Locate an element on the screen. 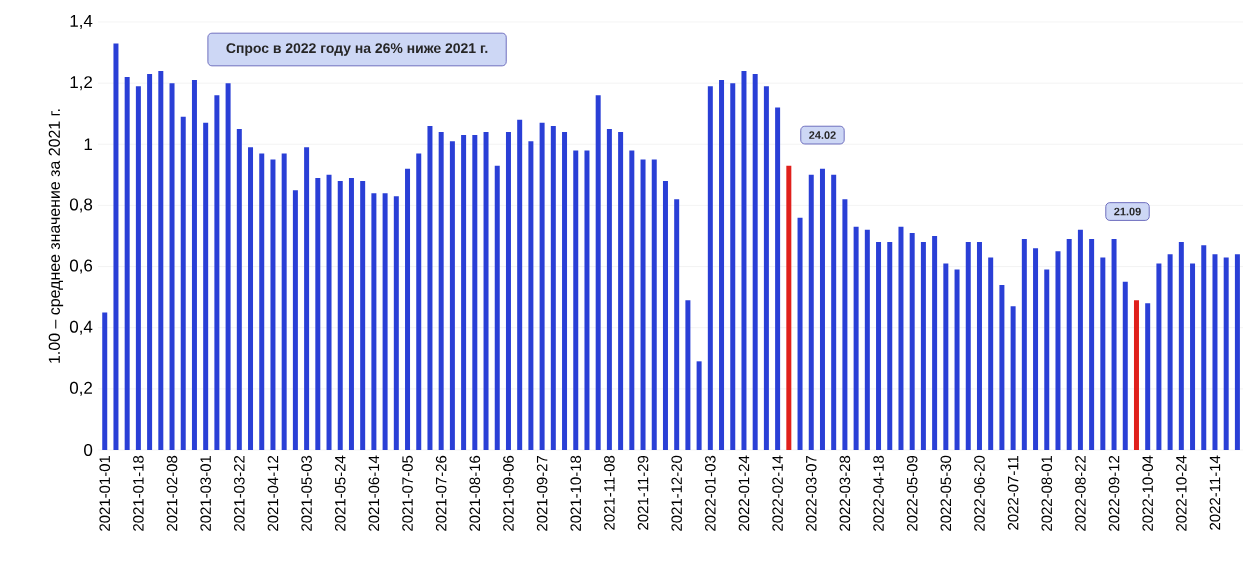 Image resolution: width=1245 pixels, height=587 pixels. x-tick-label: 2022-08-01 is located at coordinates (1047, 493).